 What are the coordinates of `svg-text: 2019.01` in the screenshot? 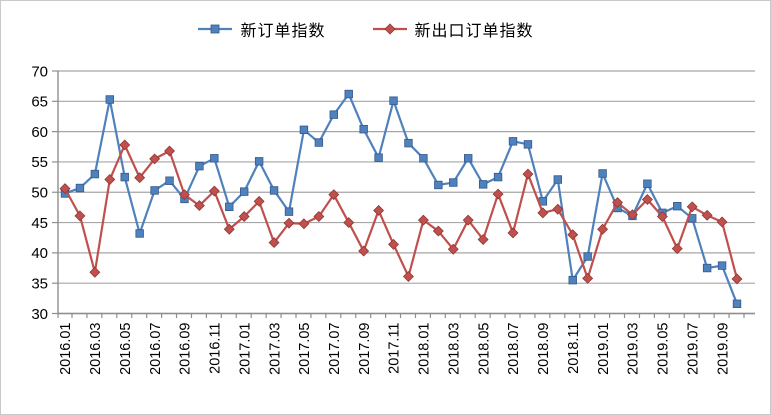 It's located at (604, 349).